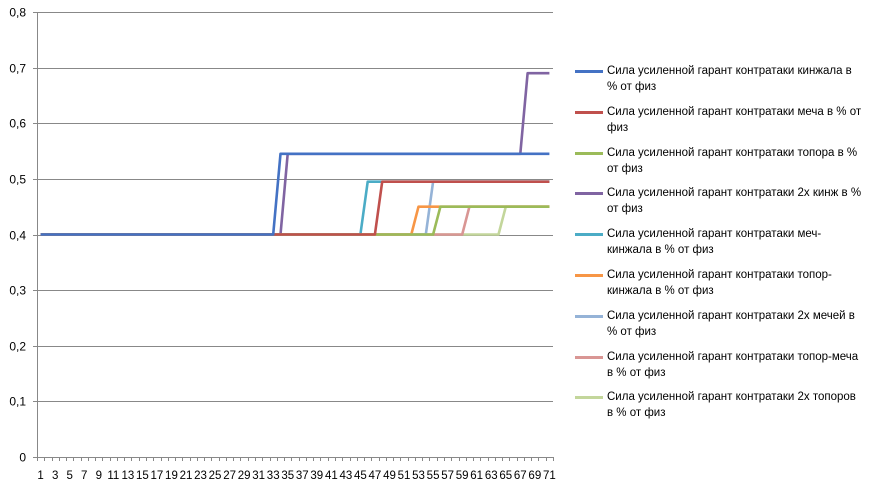  I want to click on y-tick-label: 0,1, so click(17, 402).